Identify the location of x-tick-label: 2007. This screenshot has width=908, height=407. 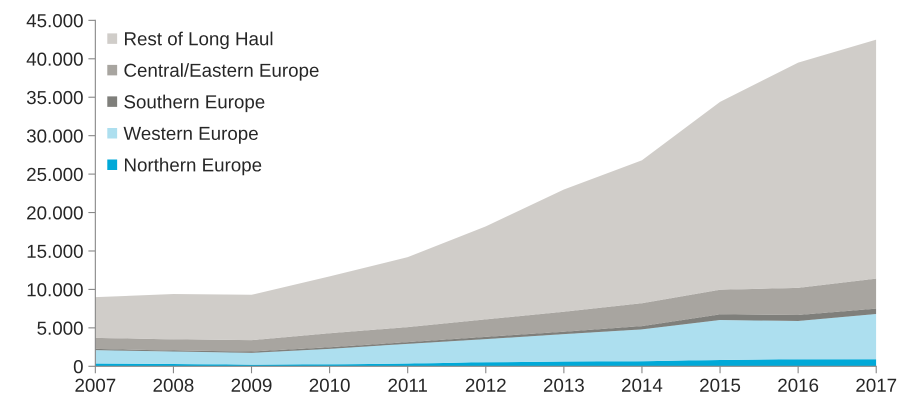
(95, 385).